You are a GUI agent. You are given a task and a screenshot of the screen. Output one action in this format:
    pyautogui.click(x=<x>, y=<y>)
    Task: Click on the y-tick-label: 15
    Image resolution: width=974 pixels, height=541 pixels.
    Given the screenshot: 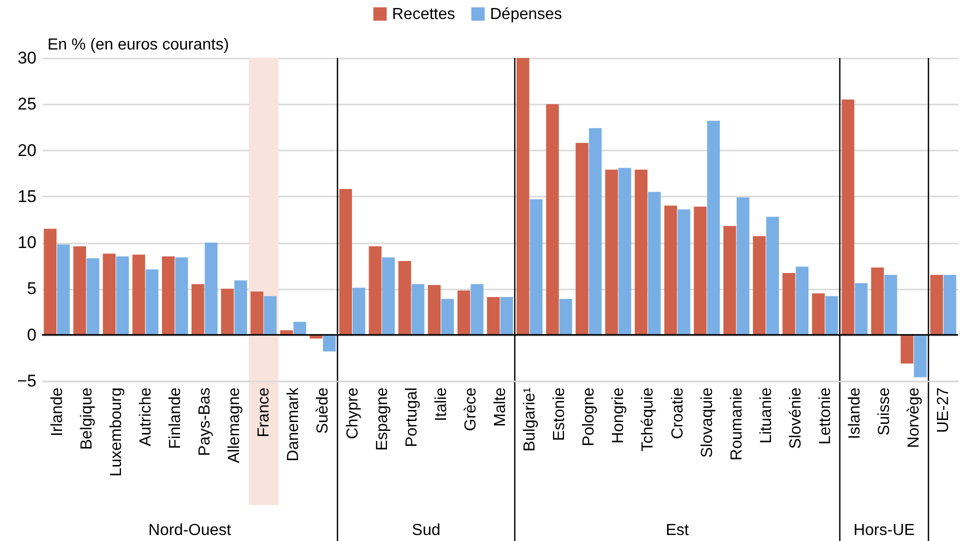 What is the action you would take?
    pyautogui.click(x=27, y=196)
    